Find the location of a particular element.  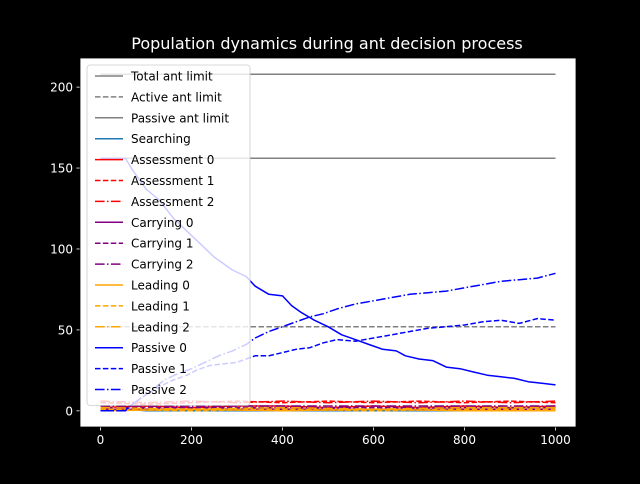

x-tick-label: 800 is located at coordinates (464, 440).